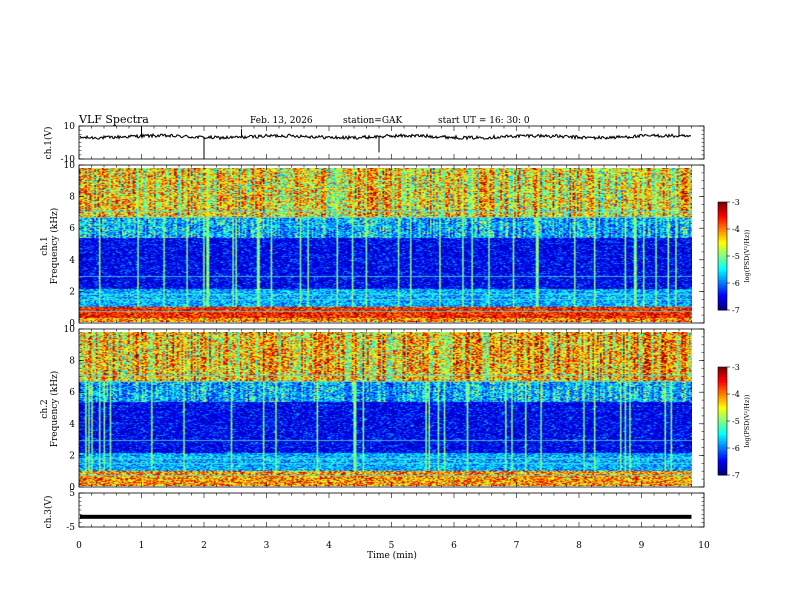 This screenshot has width=792, height=612. What do you see at coordinates (72, 456) in the screenshot?
I see `y-tick-label: 2` at bounding box center [72, 456].